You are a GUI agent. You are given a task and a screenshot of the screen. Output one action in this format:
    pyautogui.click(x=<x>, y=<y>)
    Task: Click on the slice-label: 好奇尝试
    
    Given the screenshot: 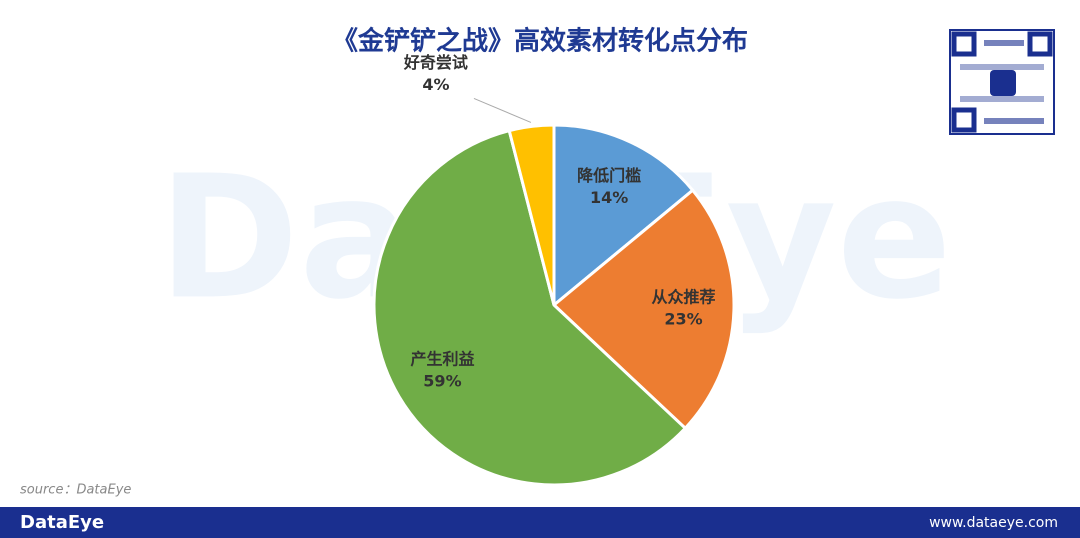 What is the action you would take?
    pyautogui.click(x=435, y=62)
    